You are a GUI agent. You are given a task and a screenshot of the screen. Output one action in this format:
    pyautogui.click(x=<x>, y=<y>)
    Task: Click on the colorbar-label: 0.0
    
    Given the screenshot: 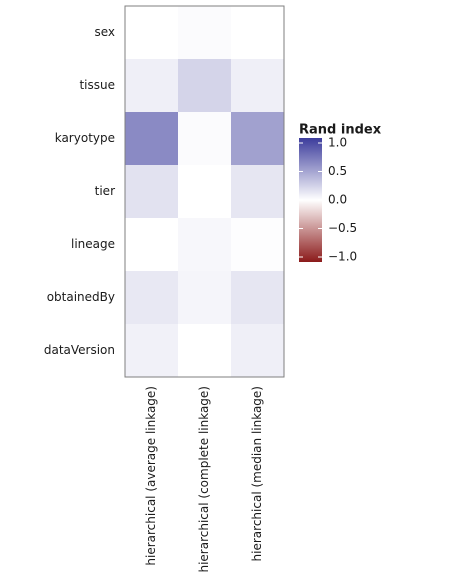 What is the action you would take?
    pyautogui.click(x=337, y=200)
    